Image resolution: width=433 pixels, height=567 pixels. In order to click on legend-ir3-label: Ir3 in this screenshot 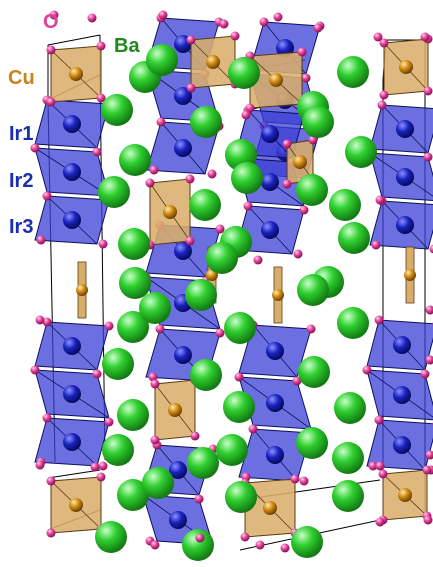, I will do `click(21, 227)`.